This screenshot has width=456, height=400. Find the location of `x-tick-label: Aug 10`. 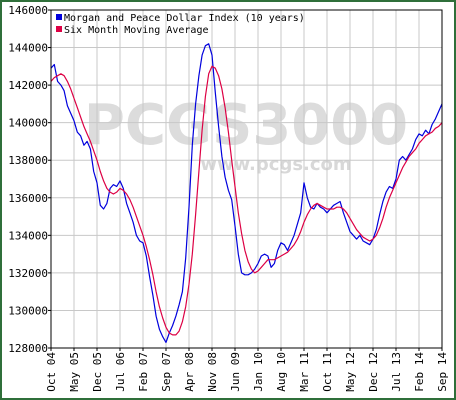

x-tick-label: Aug 10 is located at coordinates (281, 372).